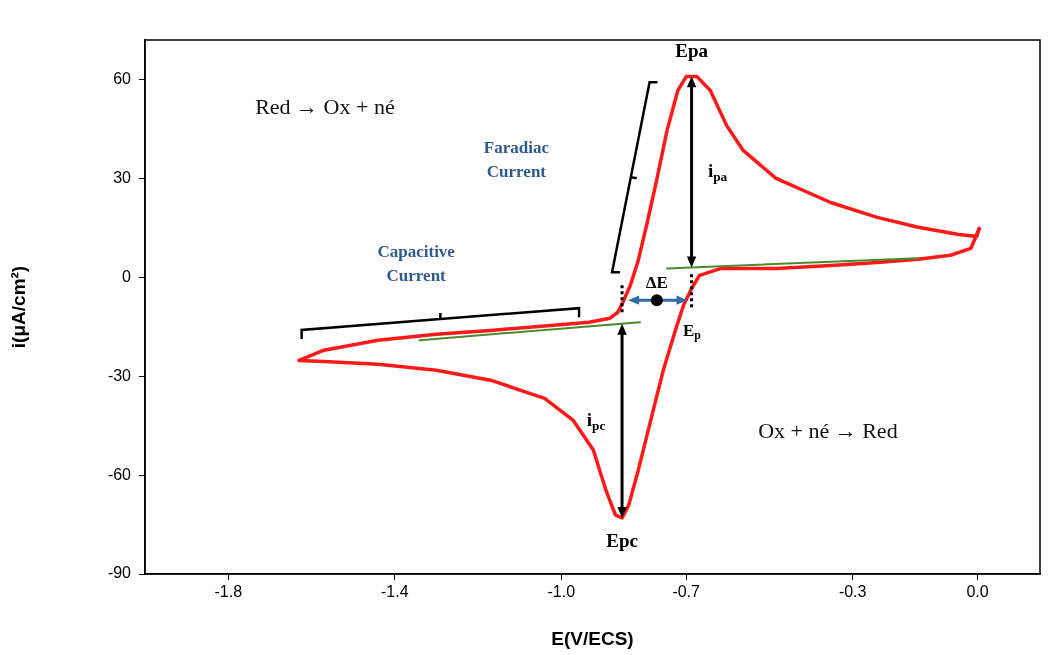 The image size is (1049, 655). Describe the element at coordinates (416, 264) in the screenshot. I see `annotation: Capacitive Current` at that location.